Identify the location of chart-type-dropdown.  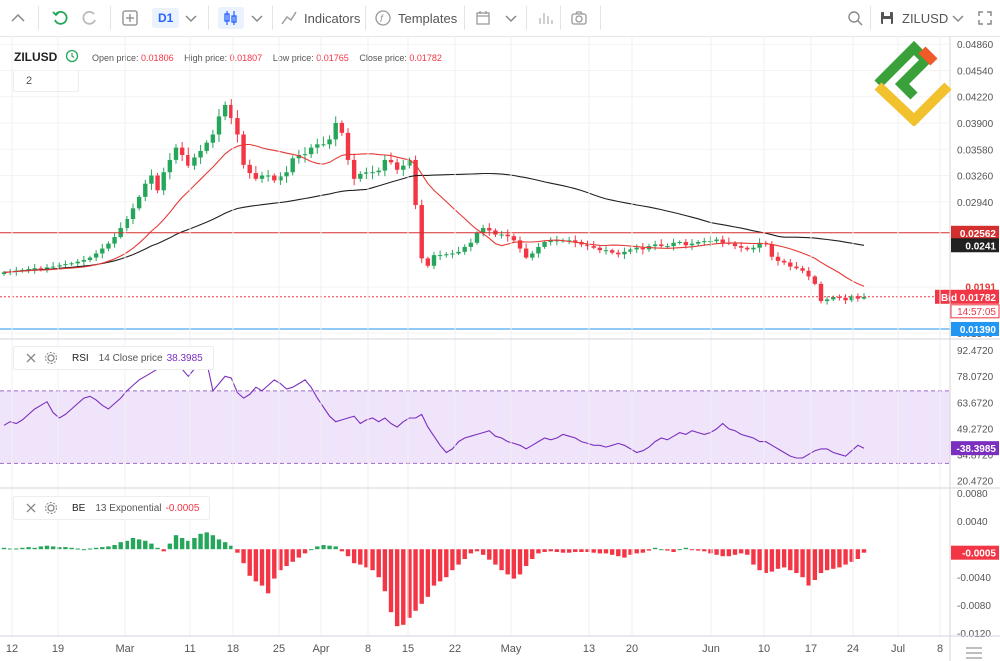
(257, 18).